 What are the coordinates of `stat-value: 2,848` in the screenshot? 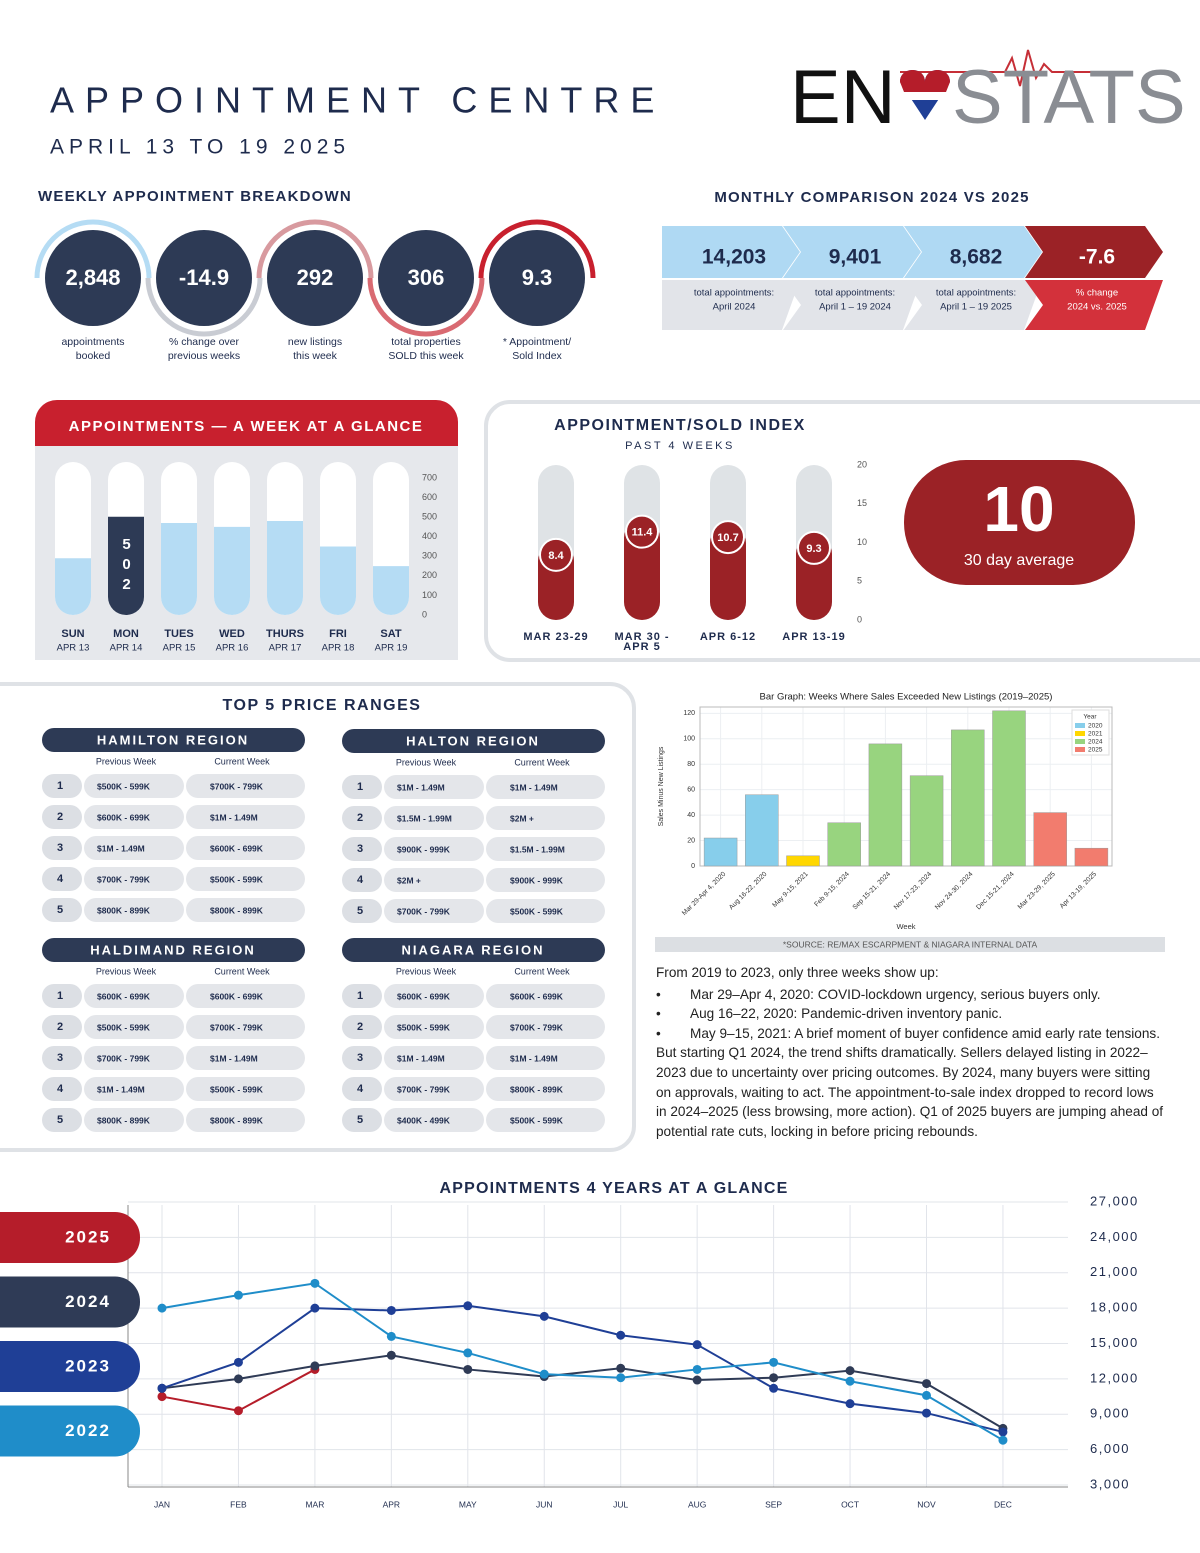 It's located at (92, 277).